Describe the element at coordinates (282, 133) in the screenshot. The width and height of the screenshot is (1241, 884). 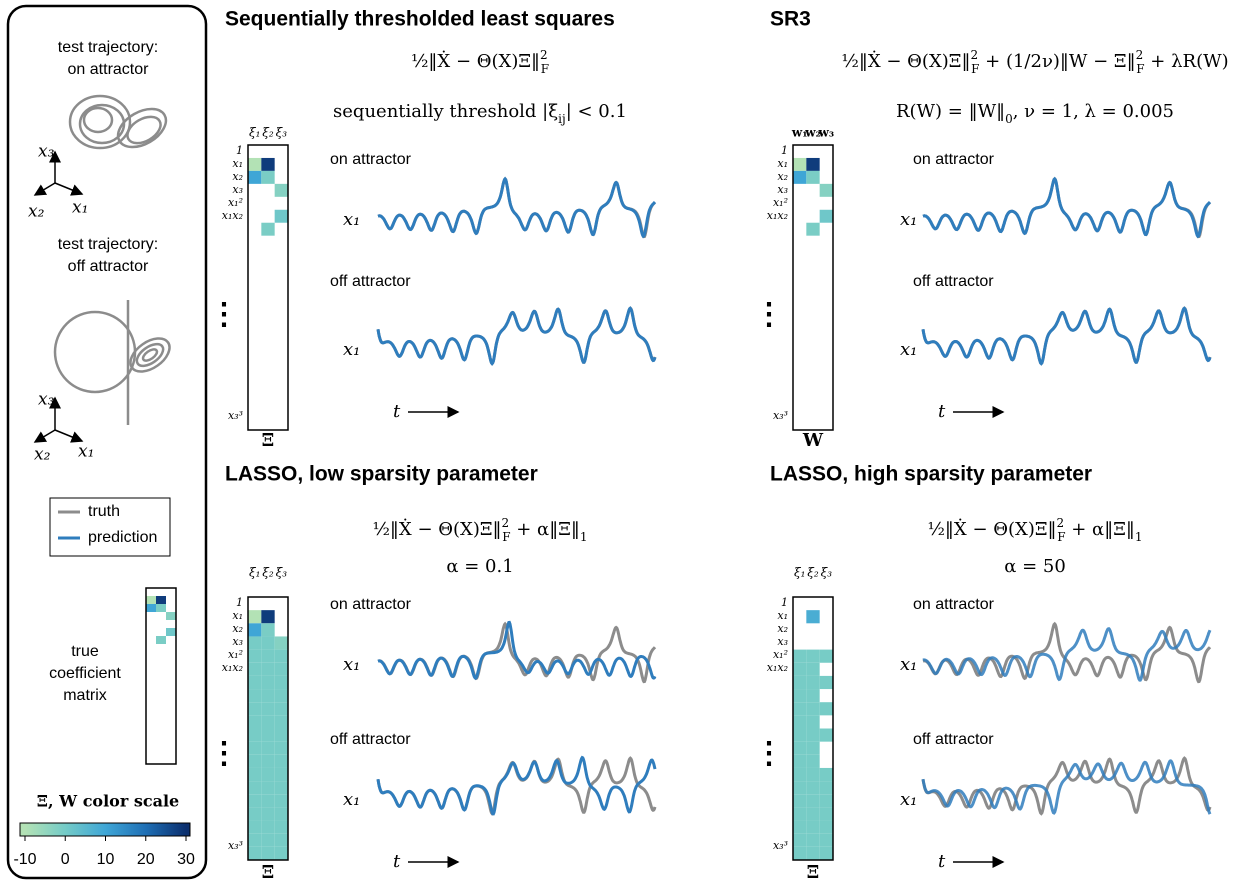
I see `matrix-col-label: ξ₃` at that location.